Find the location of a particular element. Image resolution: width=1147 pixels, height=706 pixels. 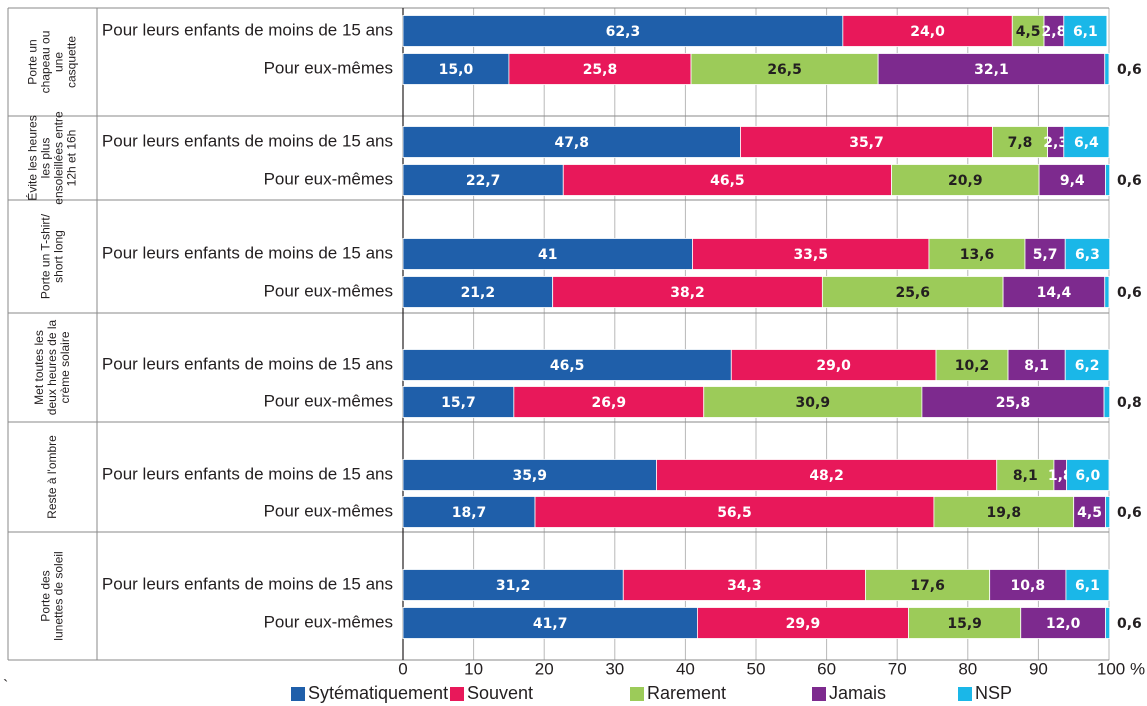

segment-value-label: 5,7 is located at coordinates (1045, 255).